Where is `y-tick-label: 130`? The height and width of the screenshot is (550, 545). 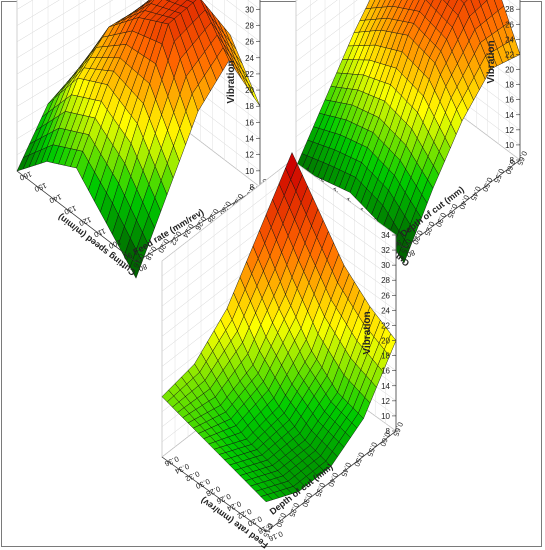
y-tick-label: 130 is located at coordinates (70, 209).